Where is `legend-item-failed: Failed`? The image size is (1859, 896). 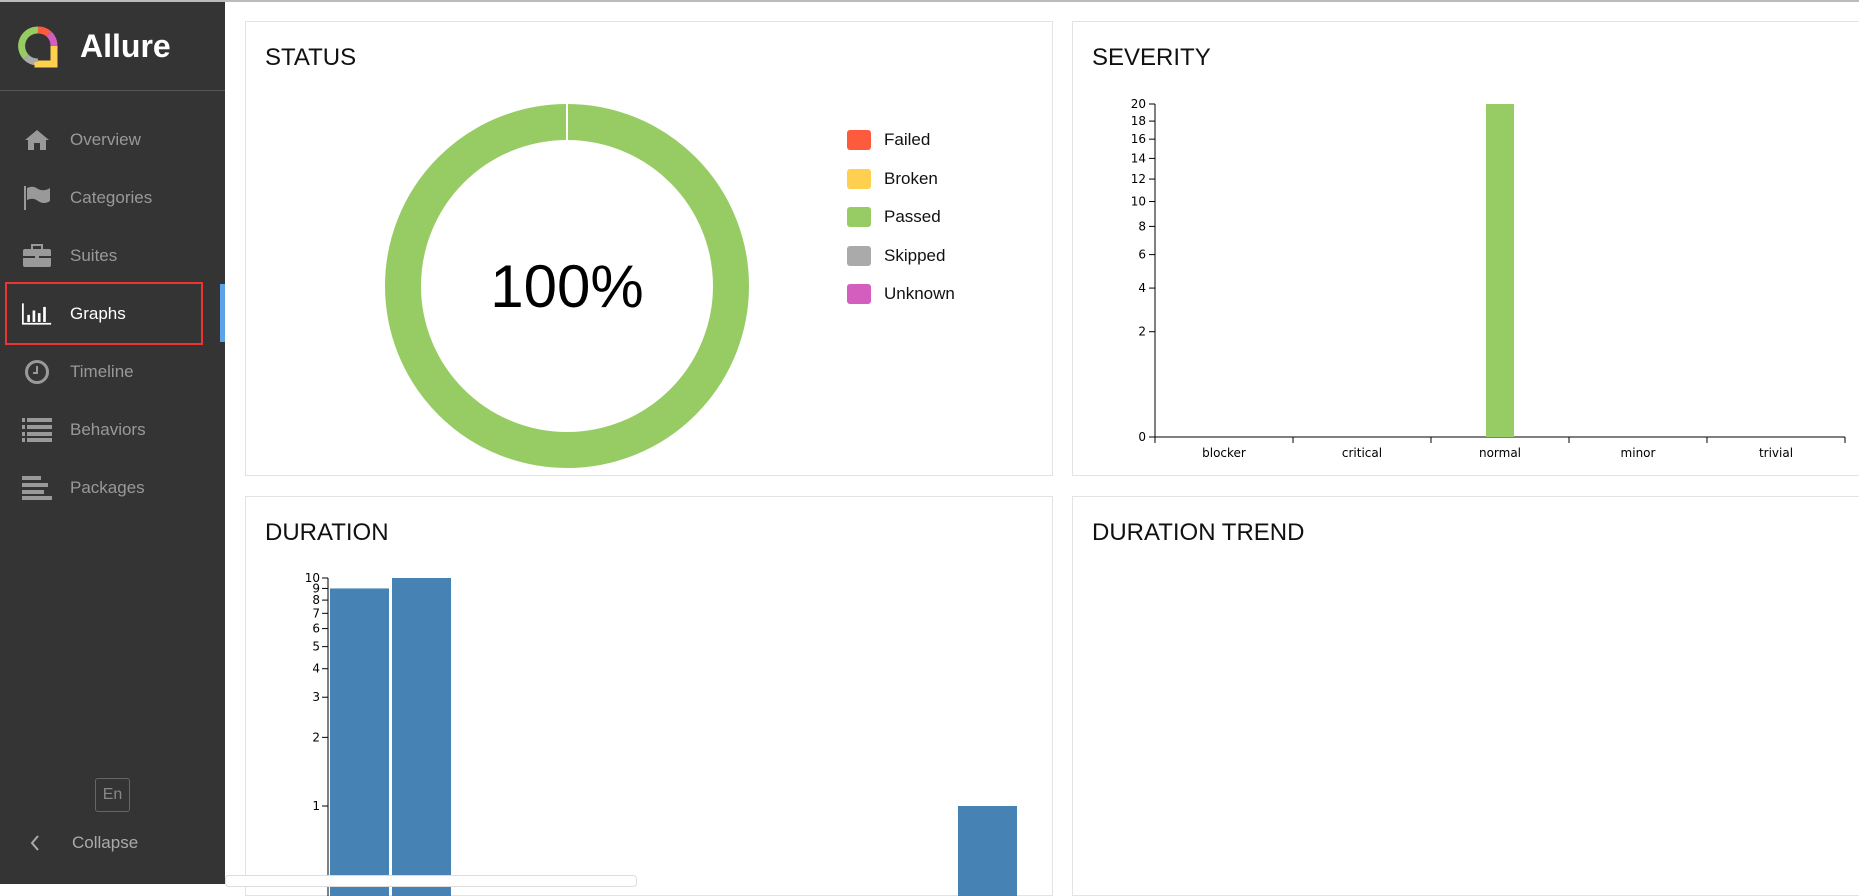
legend-item-failed: Failed is located at coordinates (888, 140).